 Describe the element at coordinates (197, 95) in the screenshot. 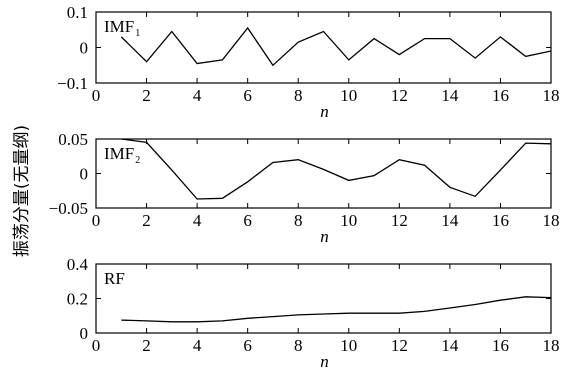

I see `chart-0-xtick-label: 4` at that location.